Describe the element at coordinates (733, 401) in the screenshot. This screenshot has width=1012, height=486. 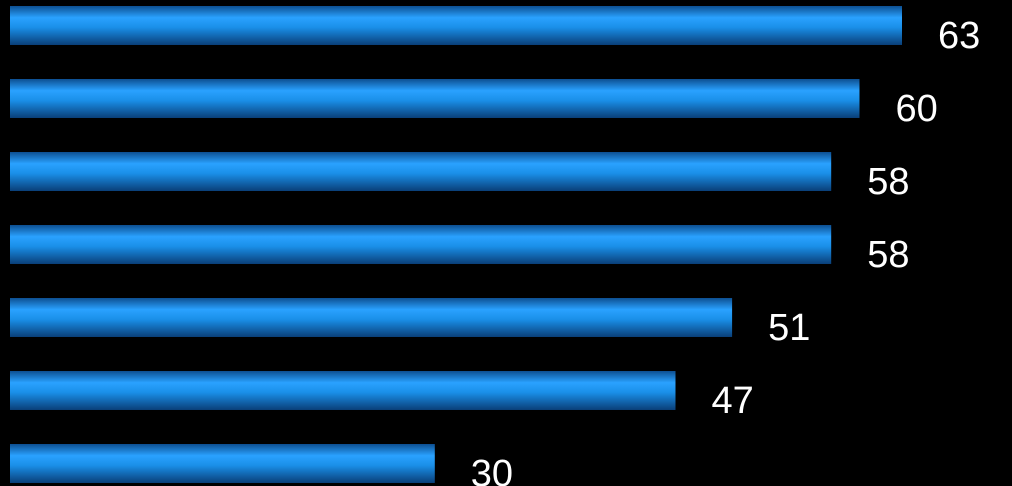
I see `value-label-6: 47` at that location.